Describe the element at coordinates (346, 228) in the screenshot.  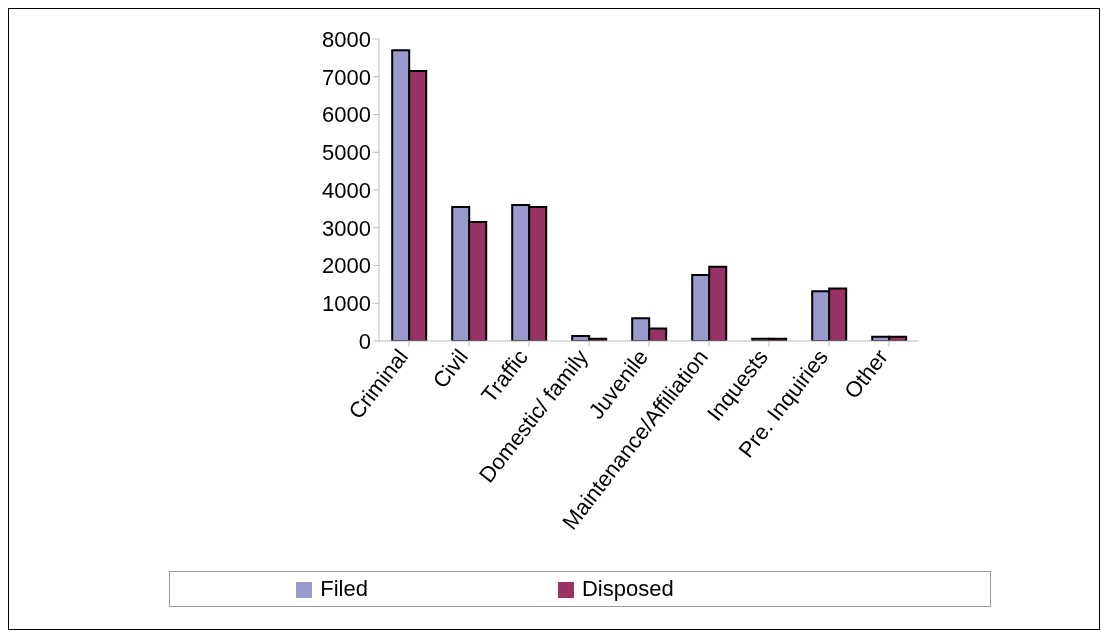
I see `y-tick-label: 3000` at that location.